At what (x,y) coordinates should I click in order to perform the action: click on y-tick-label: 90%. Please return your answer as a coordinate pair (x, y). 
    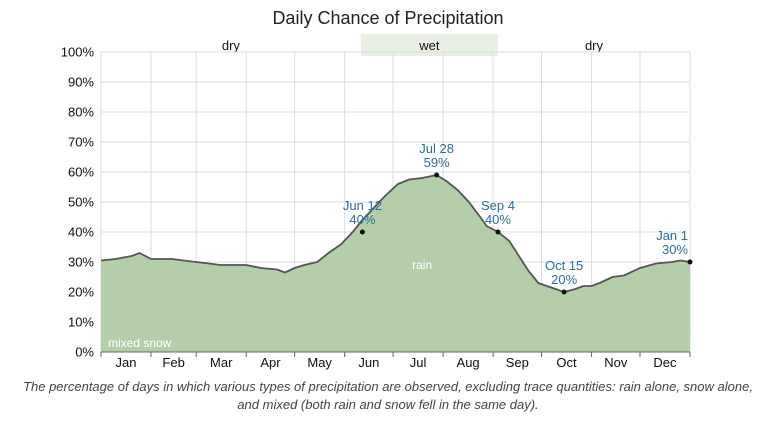
    Looking at the image, I should click on (81, 82).